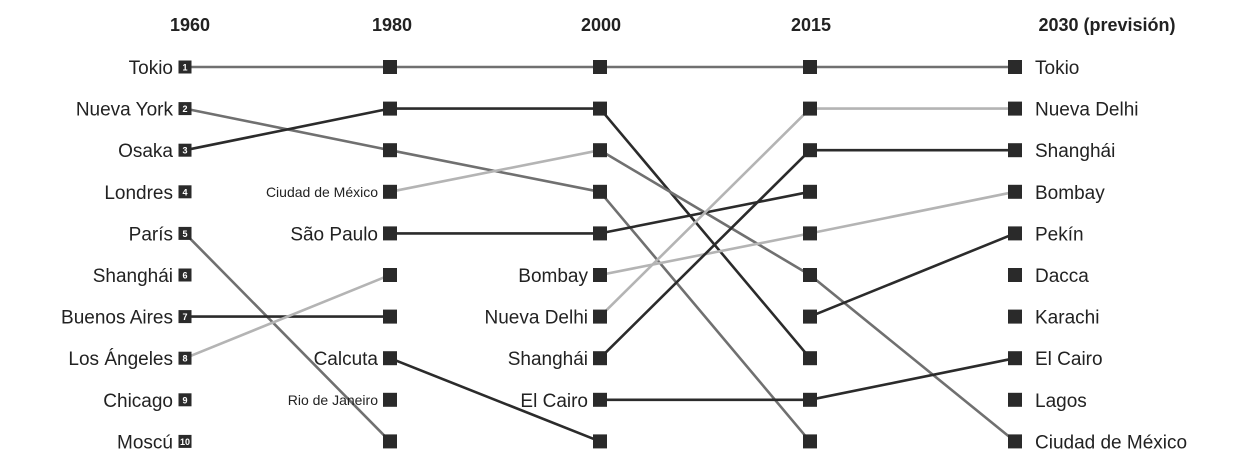 The image size is (1248, 453). Describe the element at coordinates (390, 358) in the screenshot. I see `marker-col2-rank8` at that location.